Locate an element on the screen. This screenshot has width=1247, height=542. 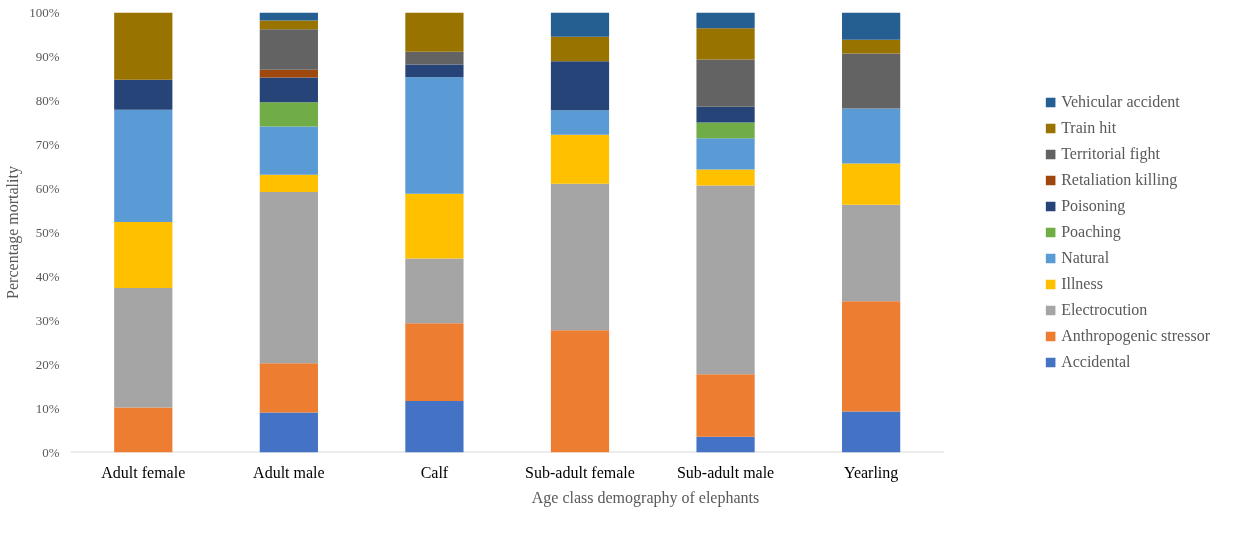
x-axis-title: Age class demography of elephants is located at coordinates (645, 497).